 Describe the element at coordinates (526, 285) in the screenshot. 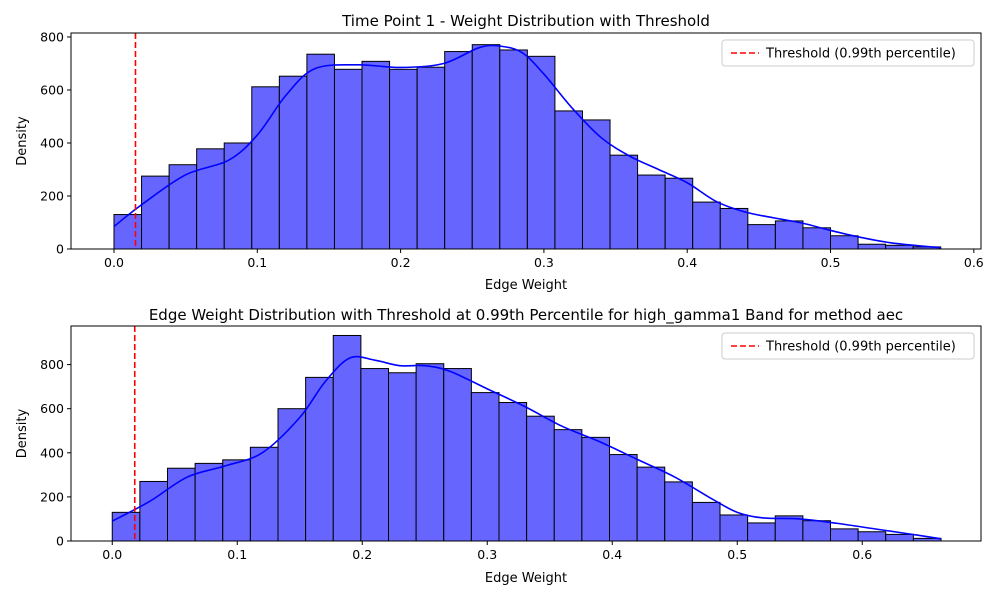

I see `x-axis-label: Edge Weight` at that location.